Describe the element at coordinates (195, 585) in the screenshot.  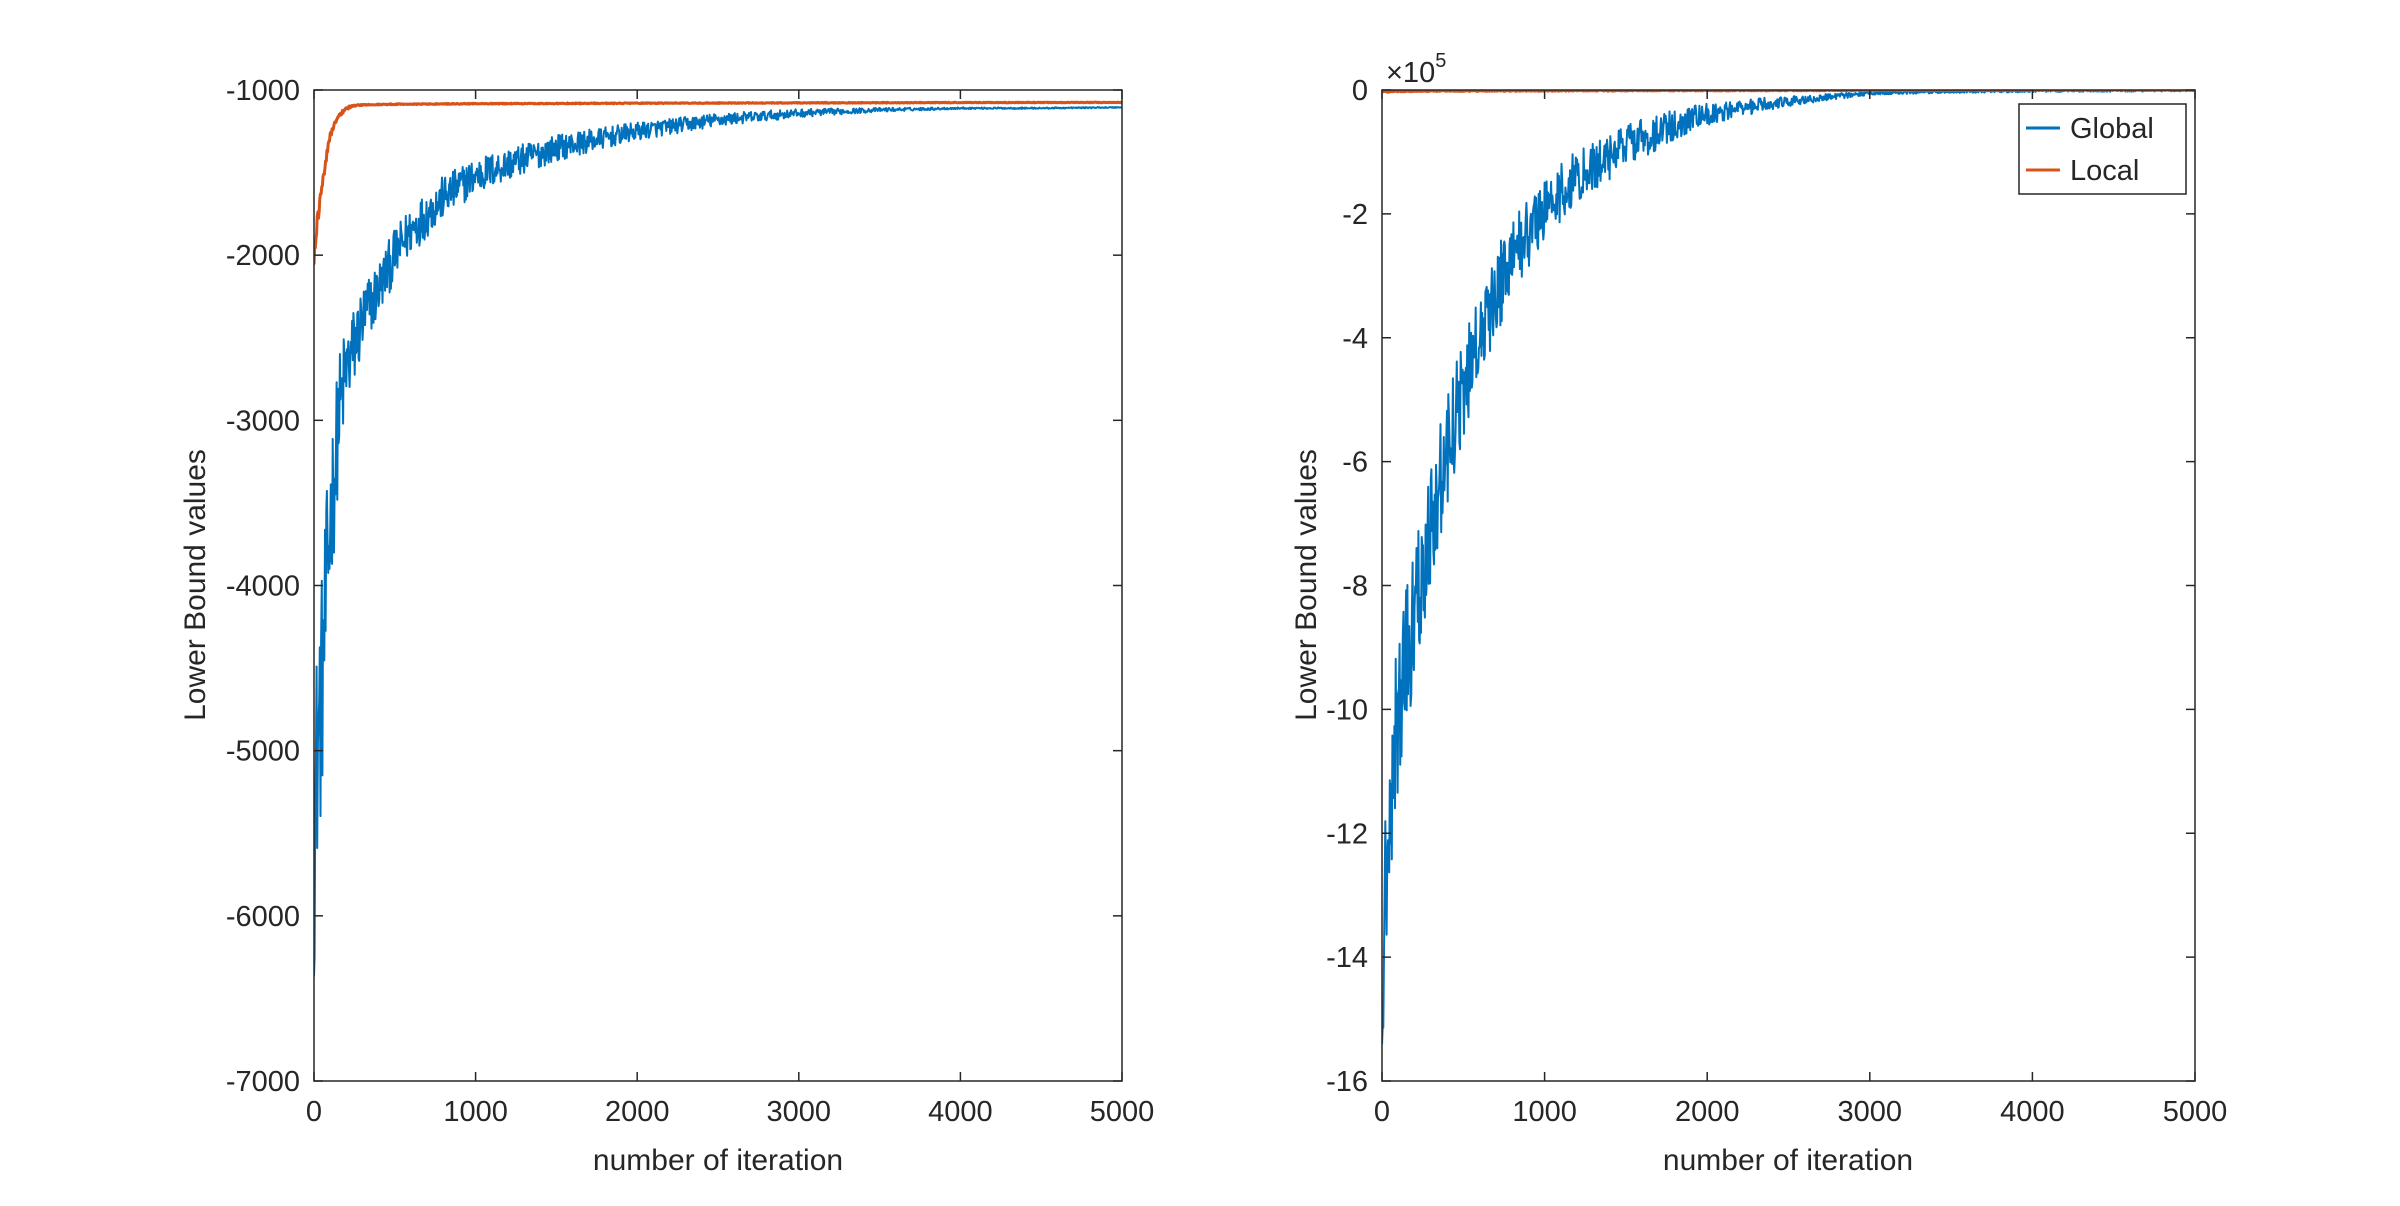
I see `left-y-axis-label: Lower Bound values` at that location.